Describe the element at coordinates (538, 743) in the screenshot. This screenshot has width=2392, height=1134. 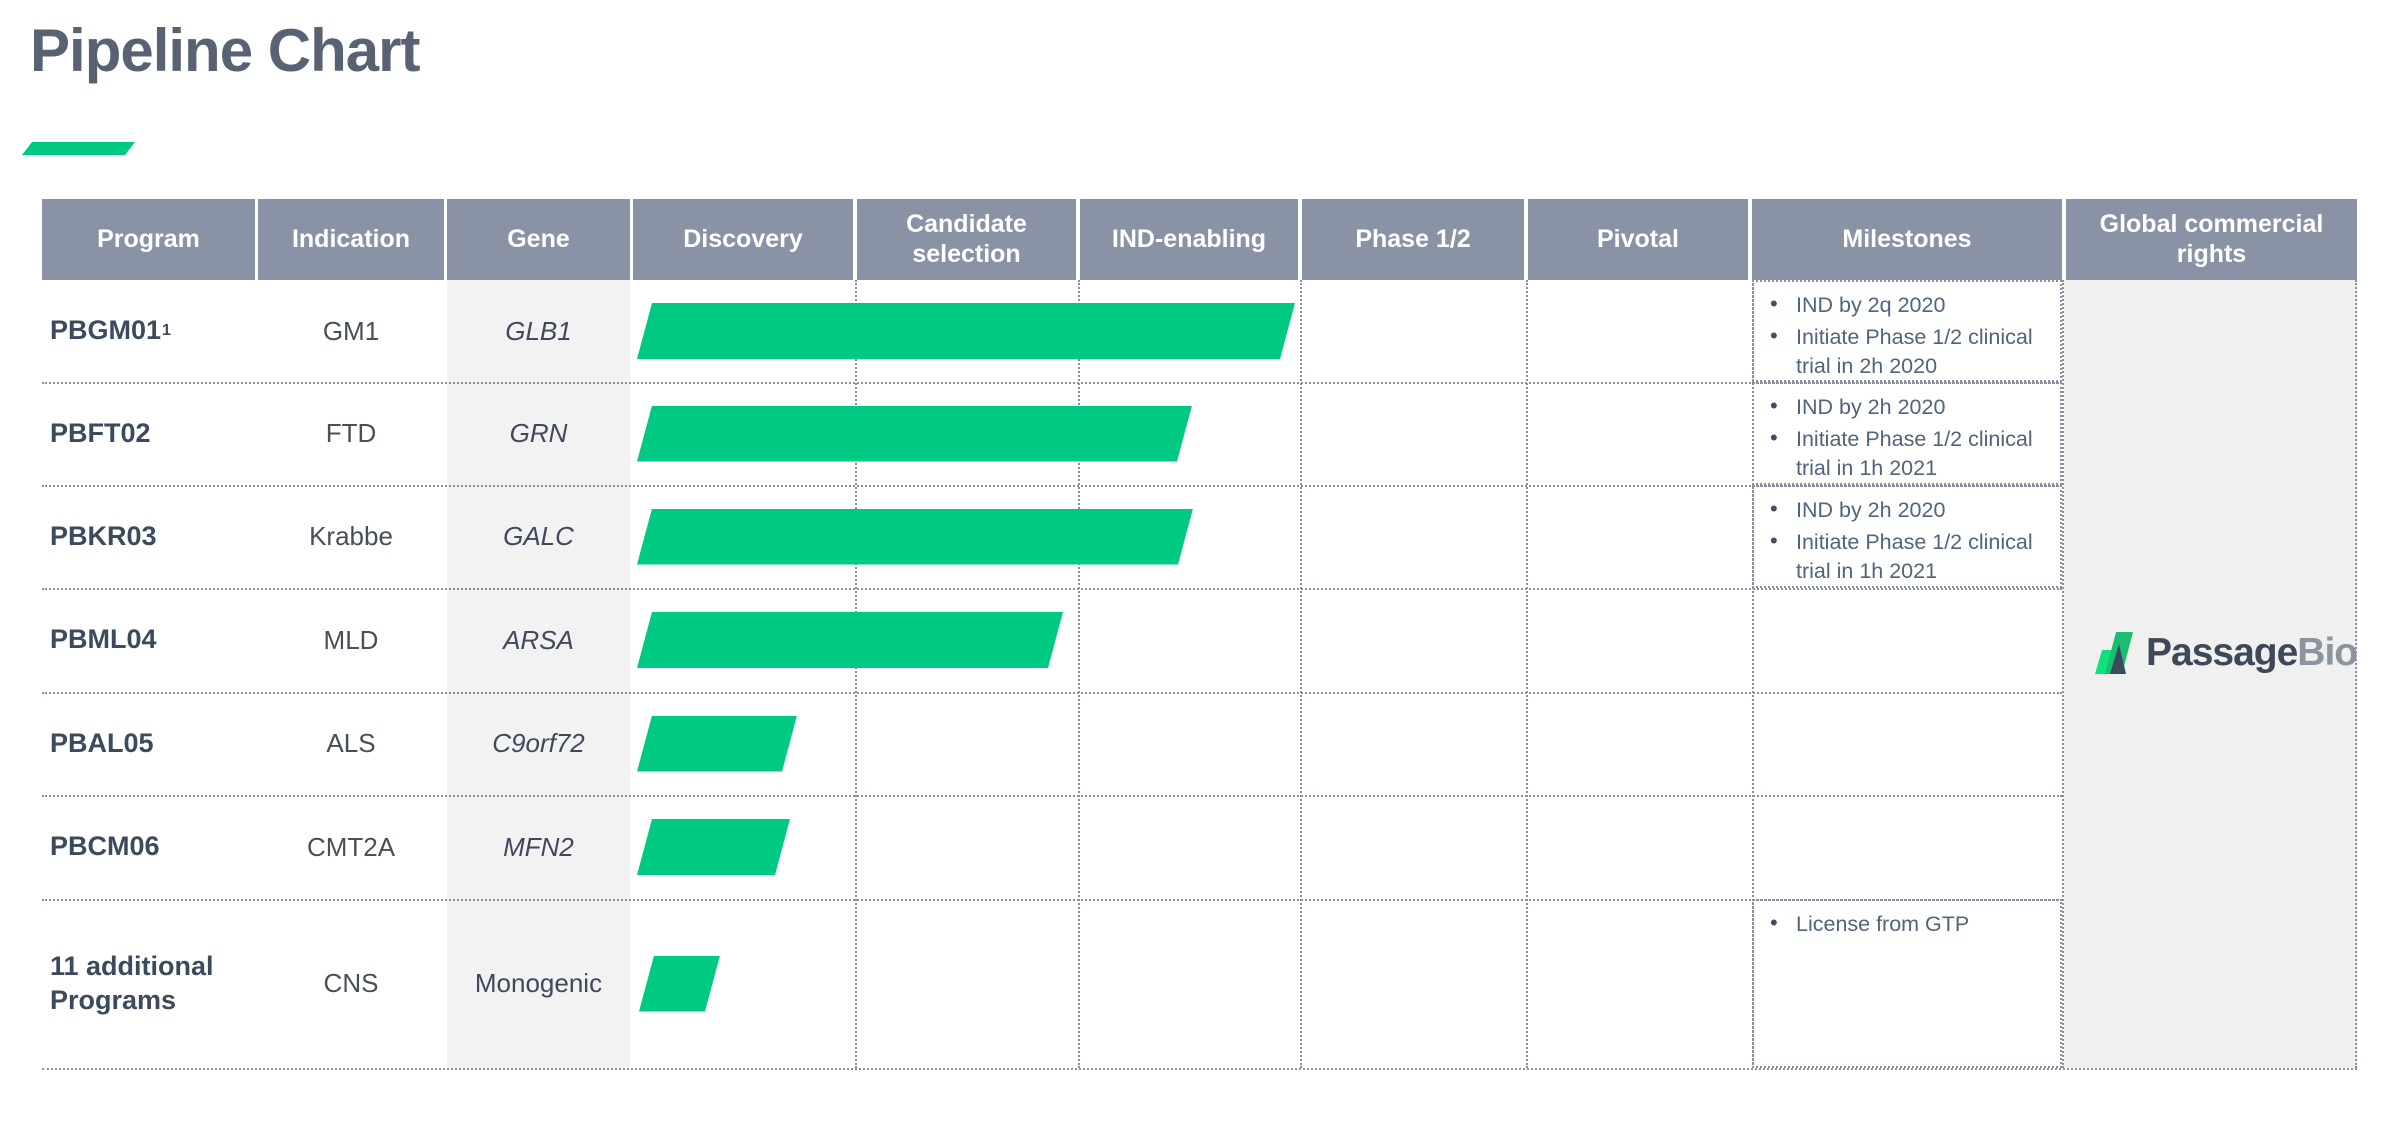
I see `gene-value: C9orf72` at that location.